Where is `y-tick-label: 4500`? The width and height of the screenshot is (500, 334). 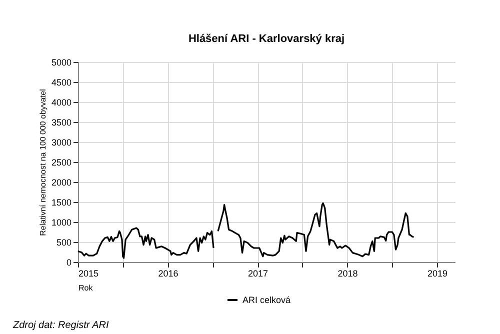
y-tick-label: 4500 is located at coordinates (61, 83).